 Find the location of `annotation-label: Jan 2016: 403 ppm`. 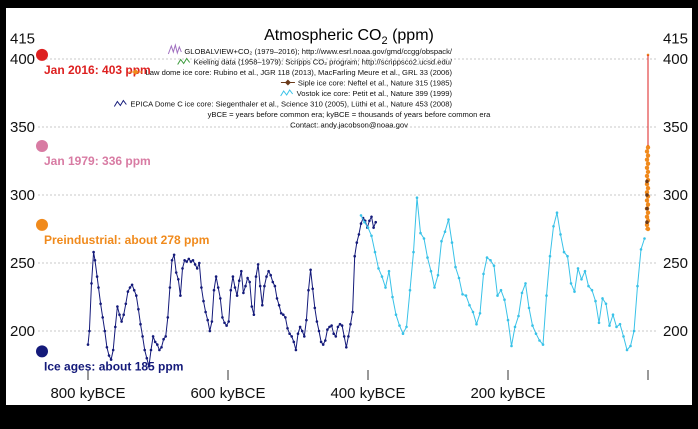

annotation-label: Jan 2016: 403 ppm is located at coordinates (97, 70).